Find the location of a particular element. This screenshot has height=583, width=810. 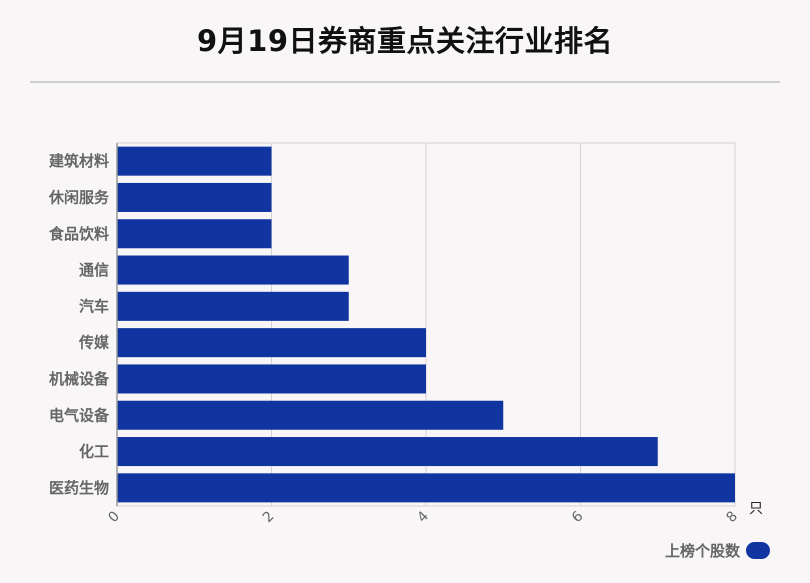

x-tick-label: 4 is located at coordinates (423, 517).